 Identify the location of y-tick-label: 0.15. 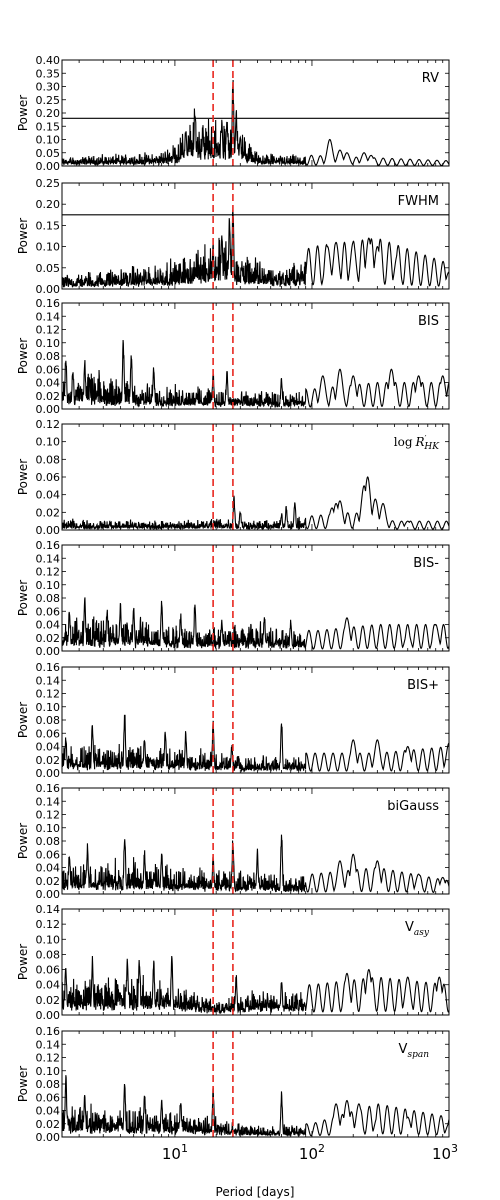
(48, 225).